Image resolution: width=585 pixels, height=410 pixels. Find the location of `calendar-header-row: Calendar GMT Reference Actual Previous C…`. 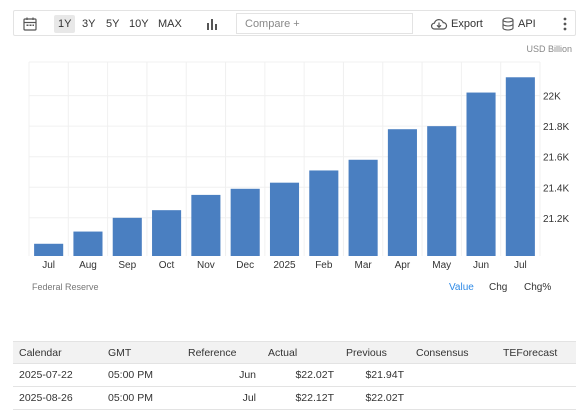

calendar-header-row: Calendar GMT Reference Actual Previous C… is located at coordinates (294, 352).